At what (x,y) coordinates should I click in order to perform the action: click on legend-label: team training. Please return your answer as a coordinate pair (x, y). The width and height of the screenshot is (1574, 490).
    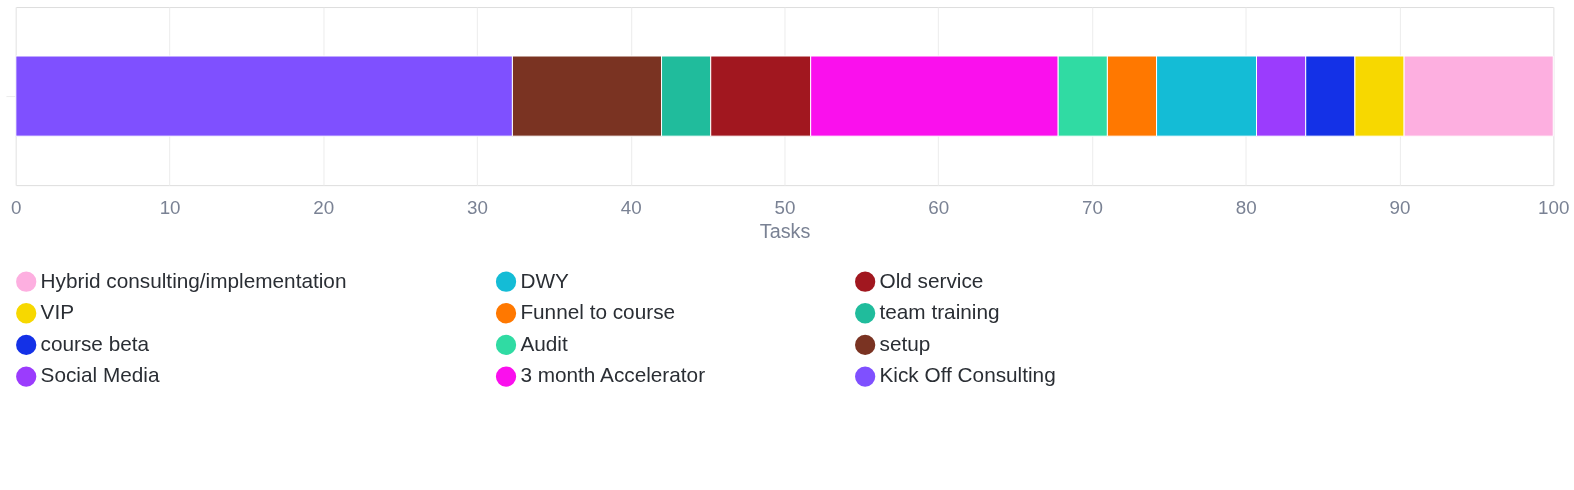
    Looking at the image, I should click on (939, 312).